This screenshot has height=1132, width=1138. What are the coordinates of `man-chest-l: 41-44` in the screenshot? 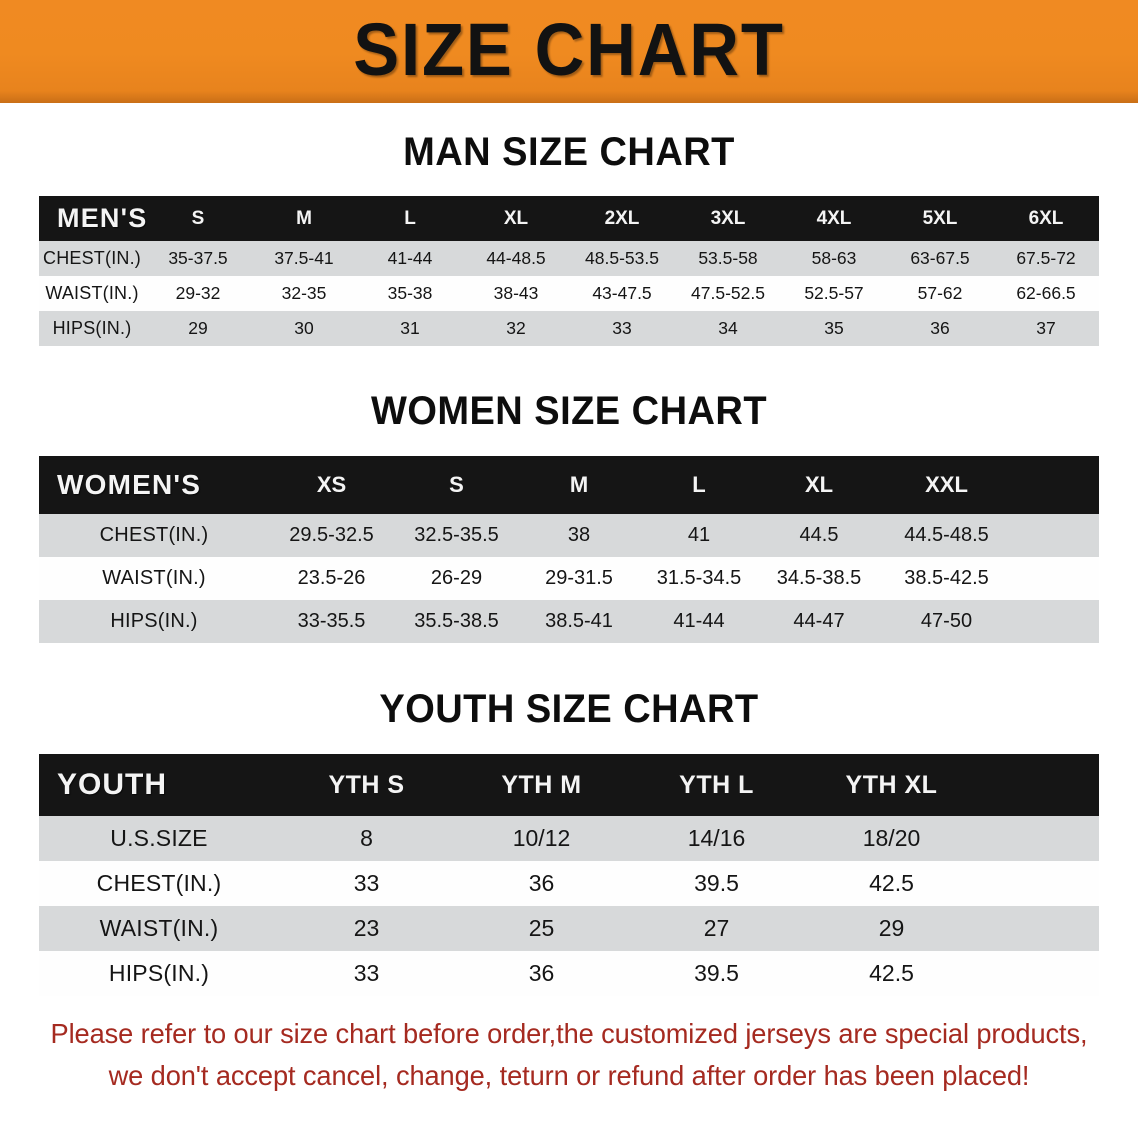 It's located at (410, 258).